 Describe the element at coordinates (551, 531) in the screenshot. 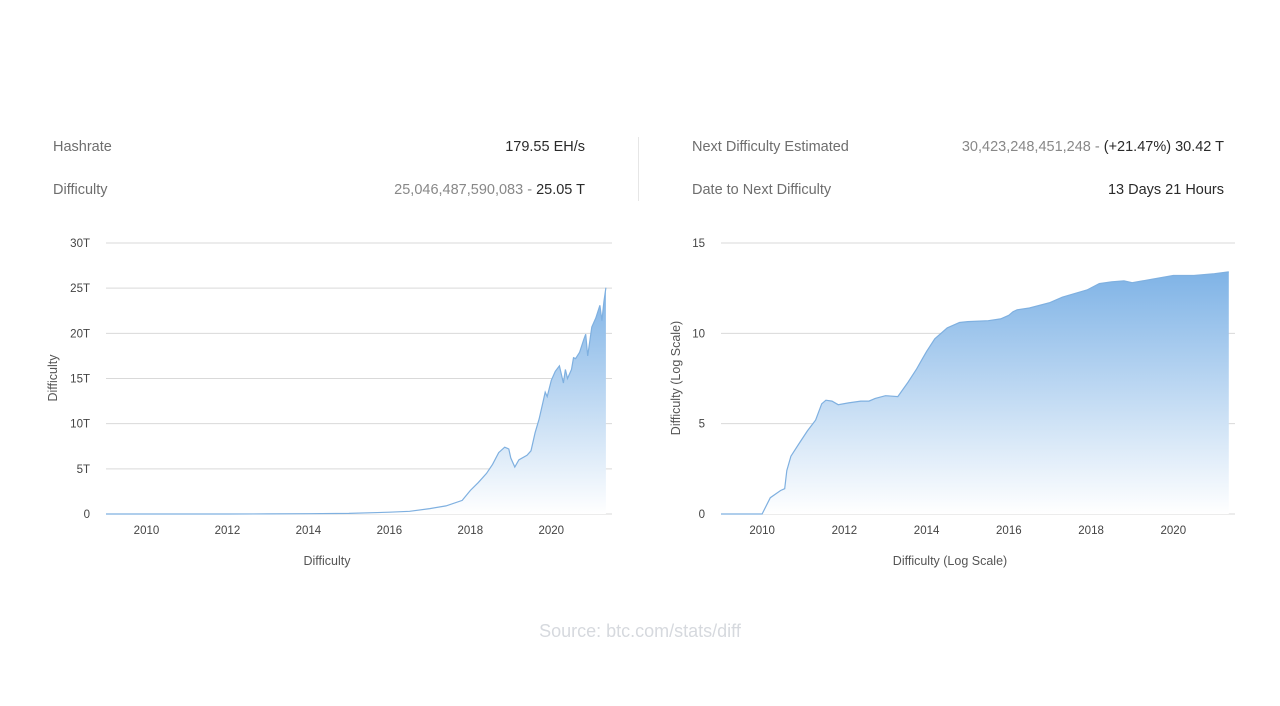

I see `x-tick-label: 2020` at that location.